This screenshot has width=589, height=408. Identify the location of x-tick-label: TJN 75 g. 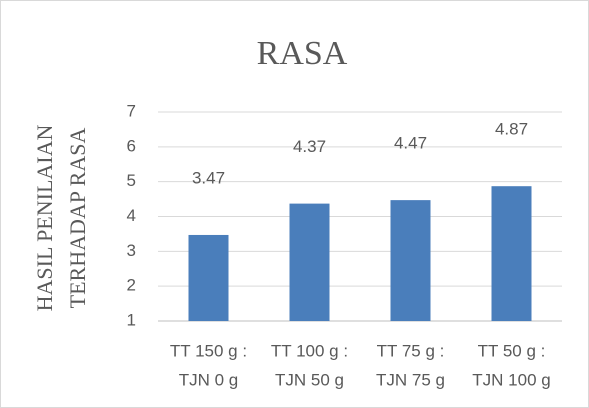
(410, 379).